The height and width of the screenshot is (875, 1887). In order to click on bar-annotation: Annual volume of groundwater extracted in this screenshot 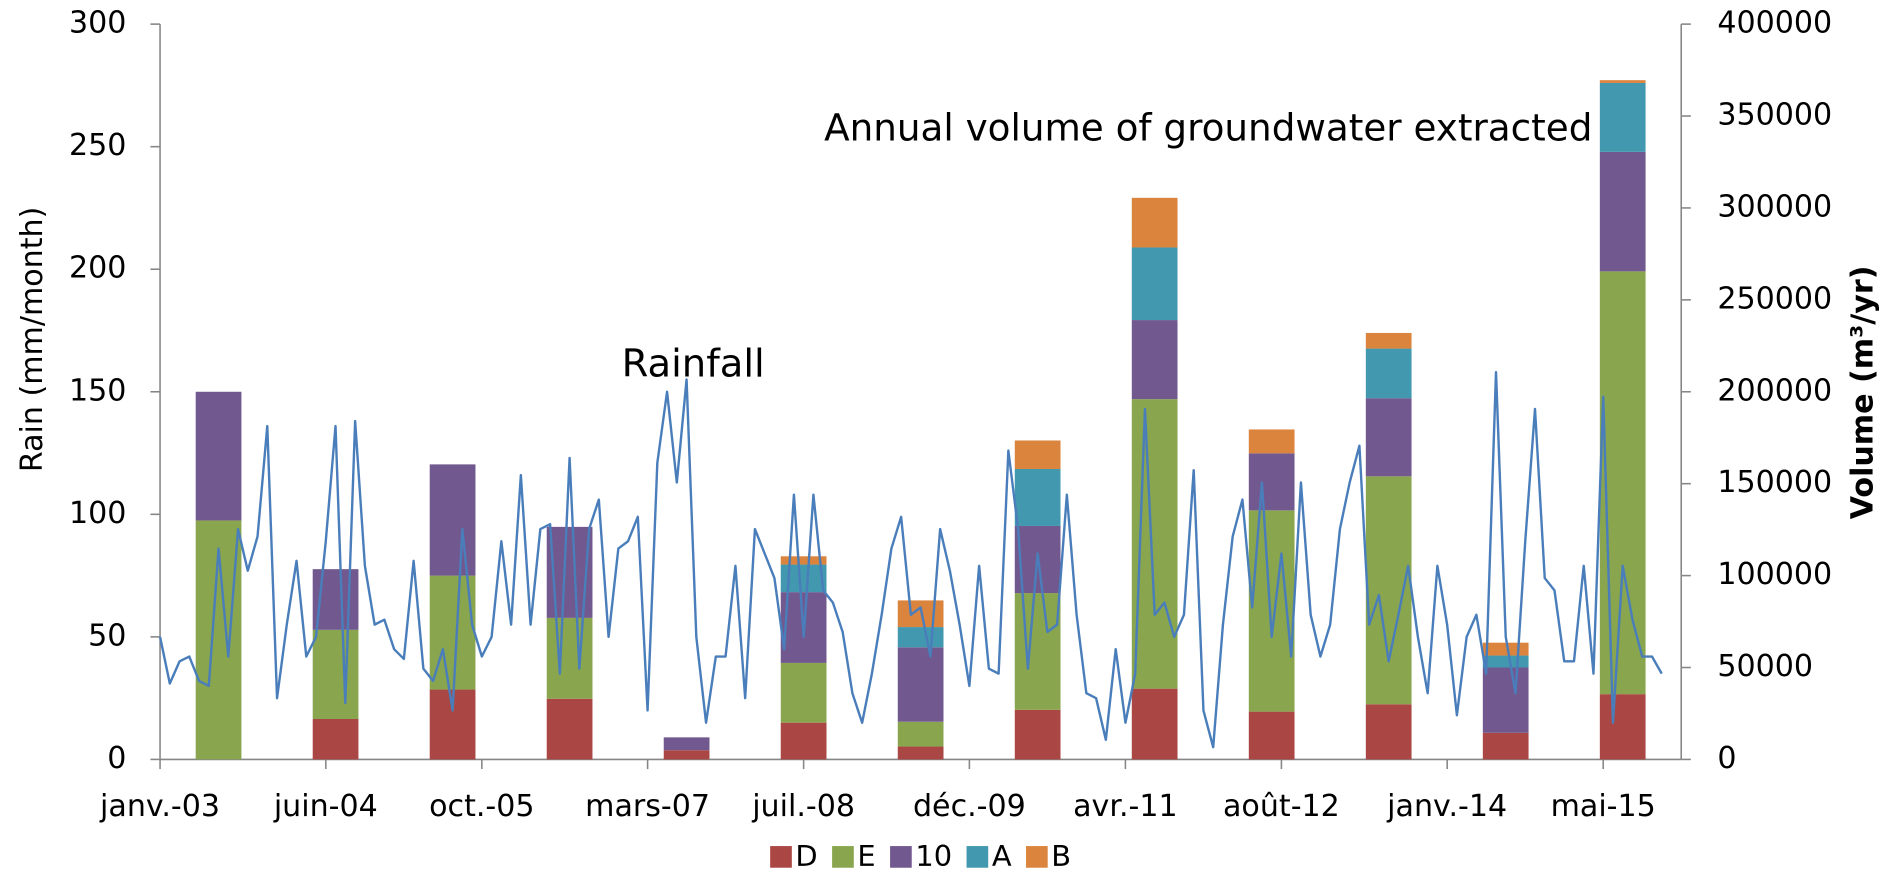, I will do `click(1208, 128)`.